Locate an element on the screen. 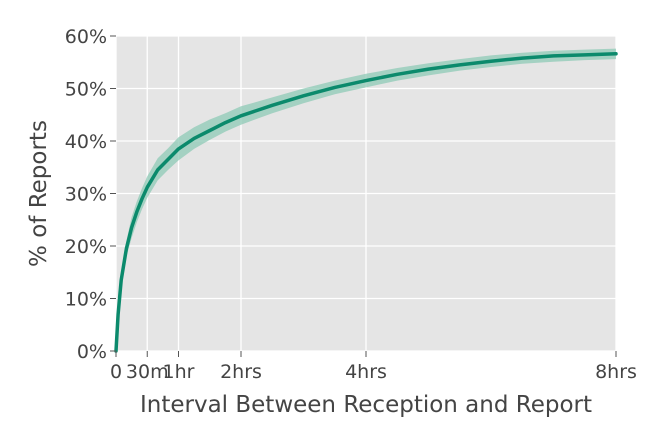  x-tick-label: 0 is located at coordinates (116, 372).